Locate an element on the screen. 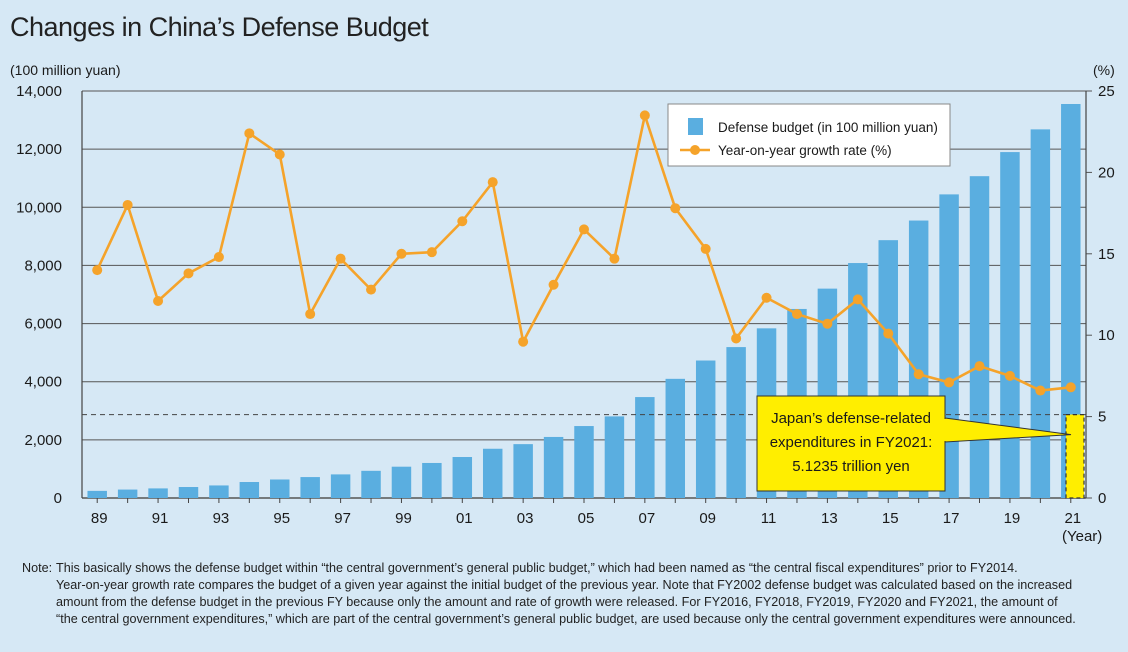 The height and width of the screenshot is (652, 1128). right-tick-label: 20 is located at coordinates (1106, 172).